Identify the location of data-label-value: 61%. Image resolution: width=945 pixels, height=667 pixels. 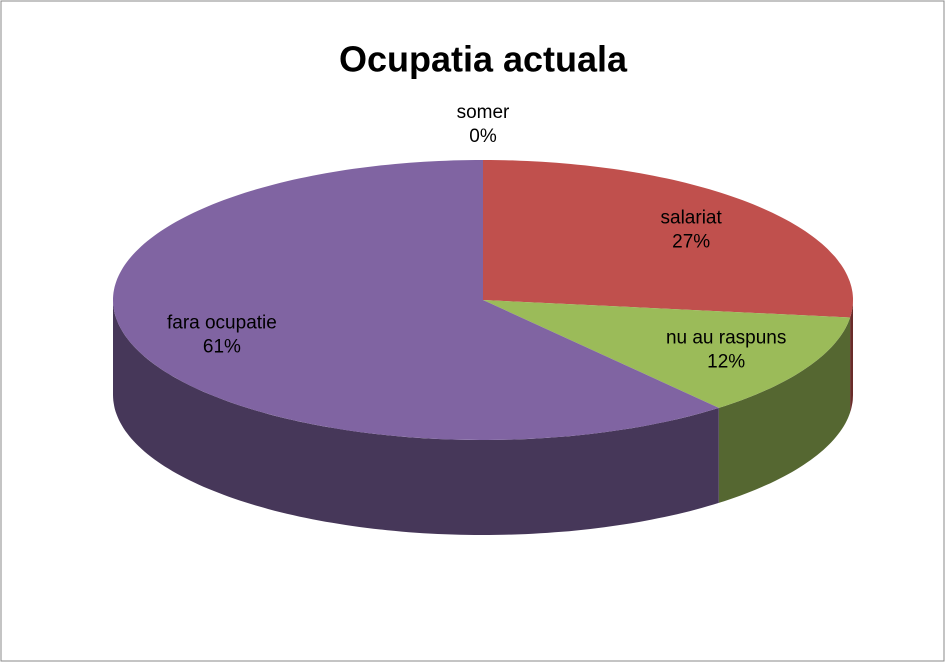
(222, 347).